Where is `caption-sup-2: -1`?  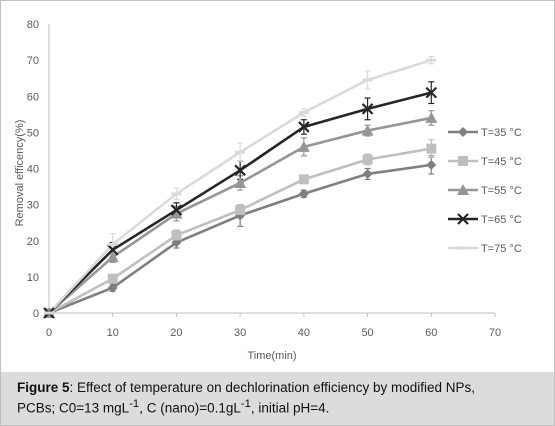
caption-sup-2: -1 is located at coordinates (245, 404).